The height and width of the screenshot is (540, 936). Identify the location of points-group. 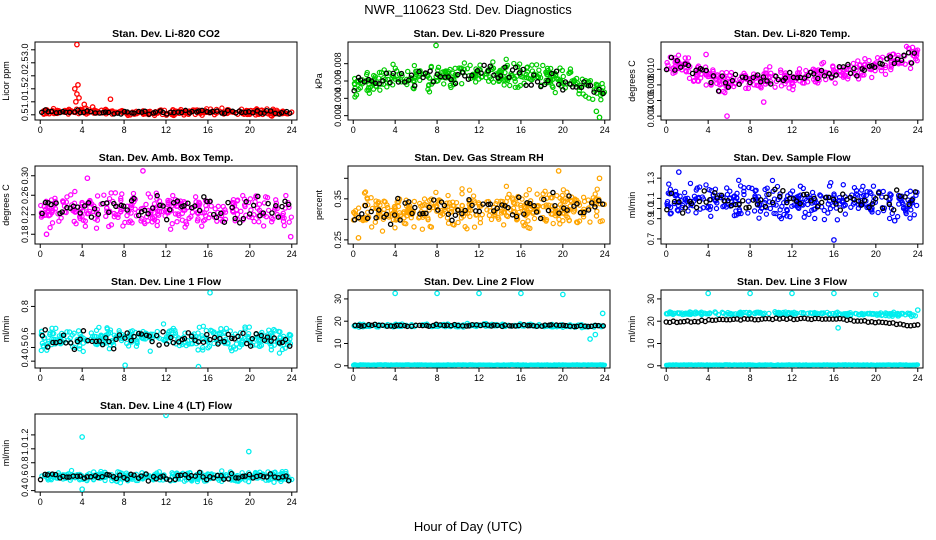
(479, 329).